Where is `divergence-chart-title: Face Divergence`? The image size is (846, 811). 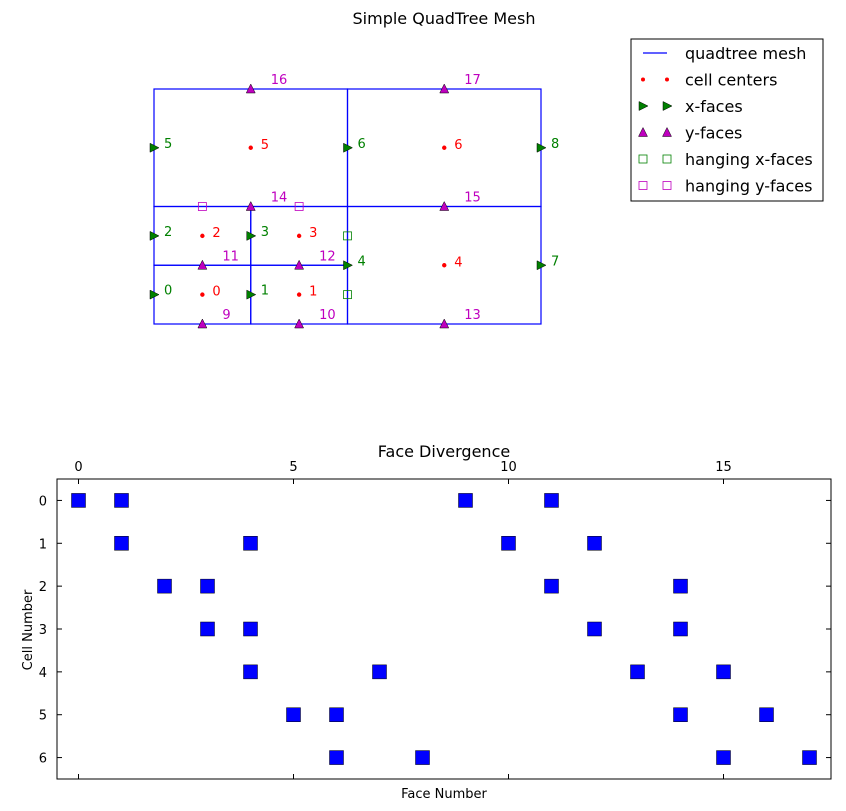 divergence-chart-title: Face Divergence is located at coordinates (444, 451).